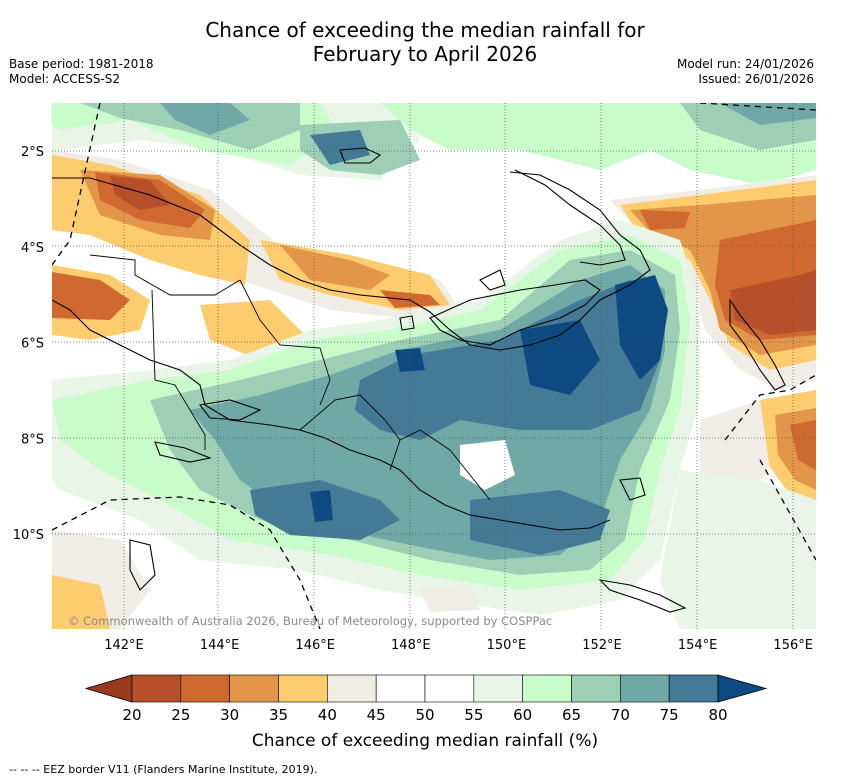  Describe the element at coordinates (620, 715) in the screenshot. I see `colorbar-tick-label: 70` at that location.